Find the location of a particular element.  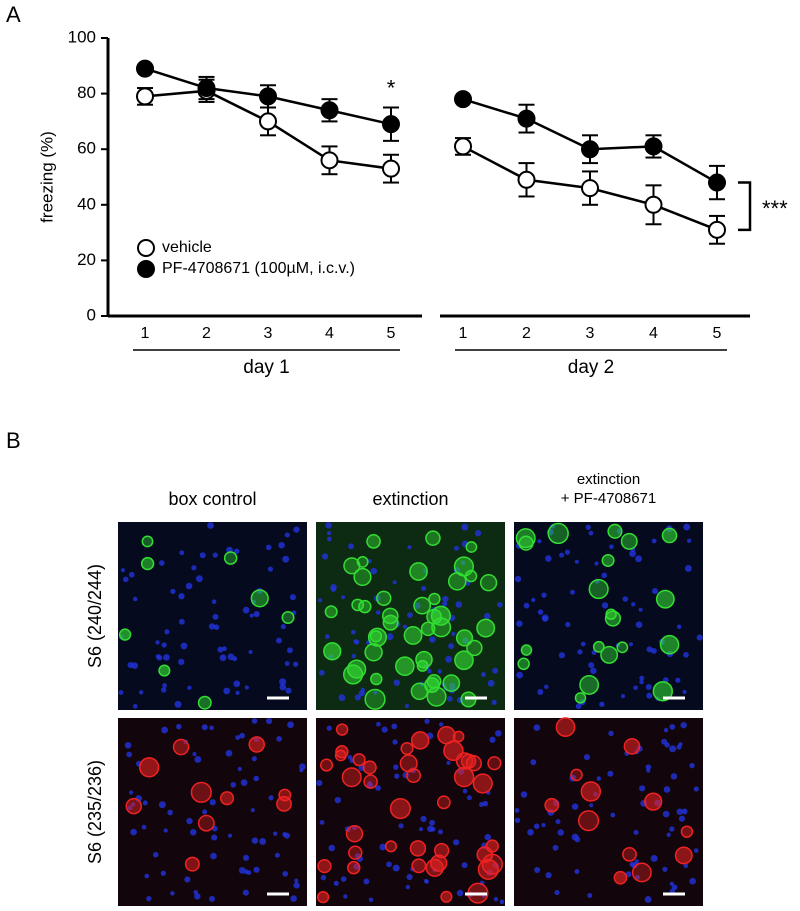

micrograph is located at coordinates (212, 616).